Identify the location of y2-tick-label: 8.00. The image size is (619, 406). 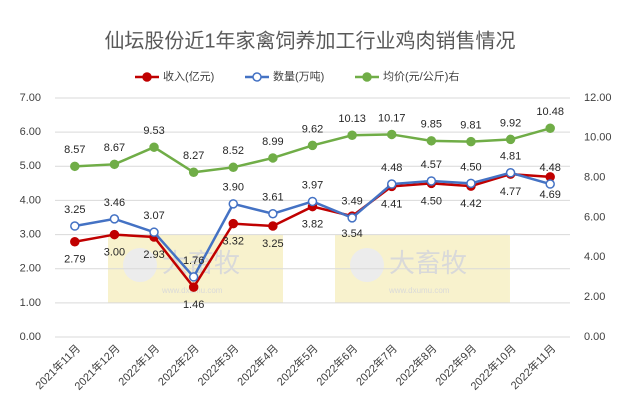
(594, 178).